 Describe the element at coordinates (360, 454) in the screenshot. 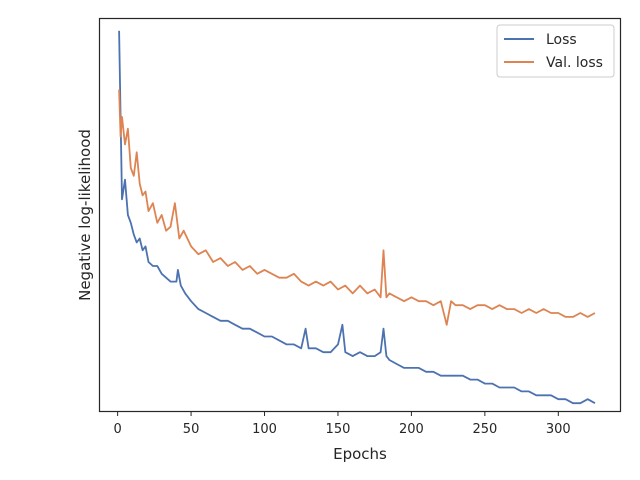

I see `x-axis-label: Epochs` at that location.